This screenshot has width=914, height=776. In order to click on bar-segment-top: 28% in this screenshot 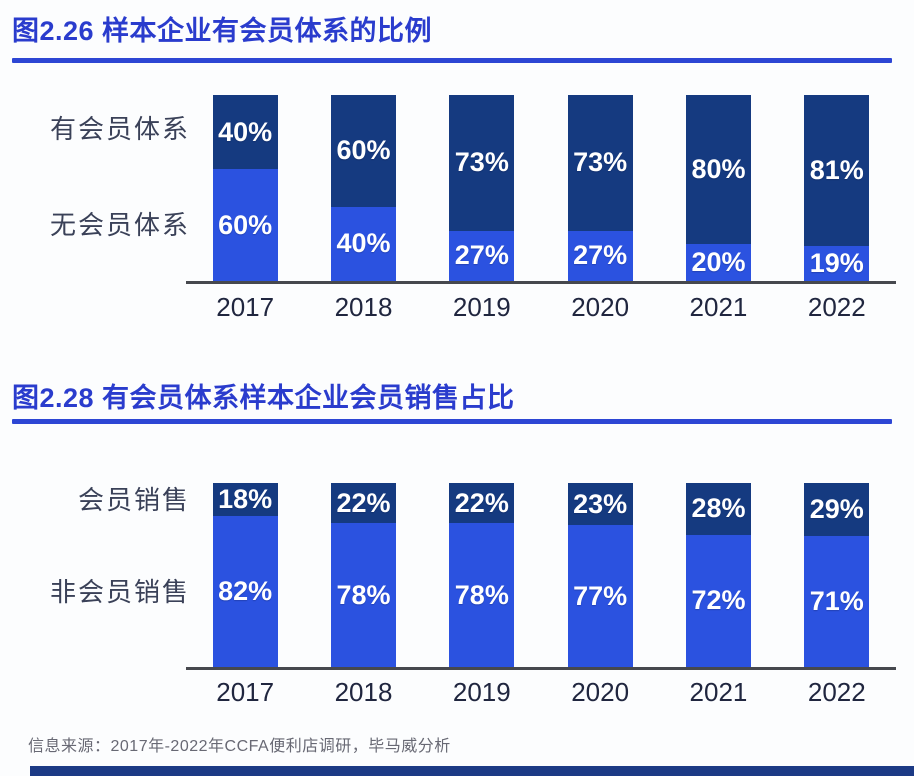, I will do `click(718, 509)`.